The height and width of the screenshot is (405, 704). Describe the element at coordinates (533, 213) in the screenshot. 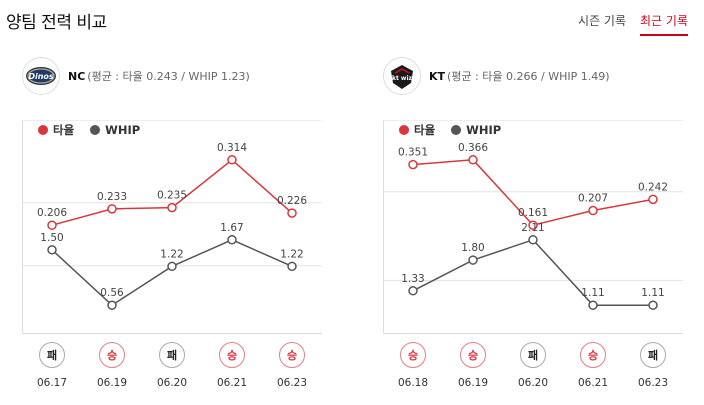

I see `avg-data-label: 0.161` at that location.